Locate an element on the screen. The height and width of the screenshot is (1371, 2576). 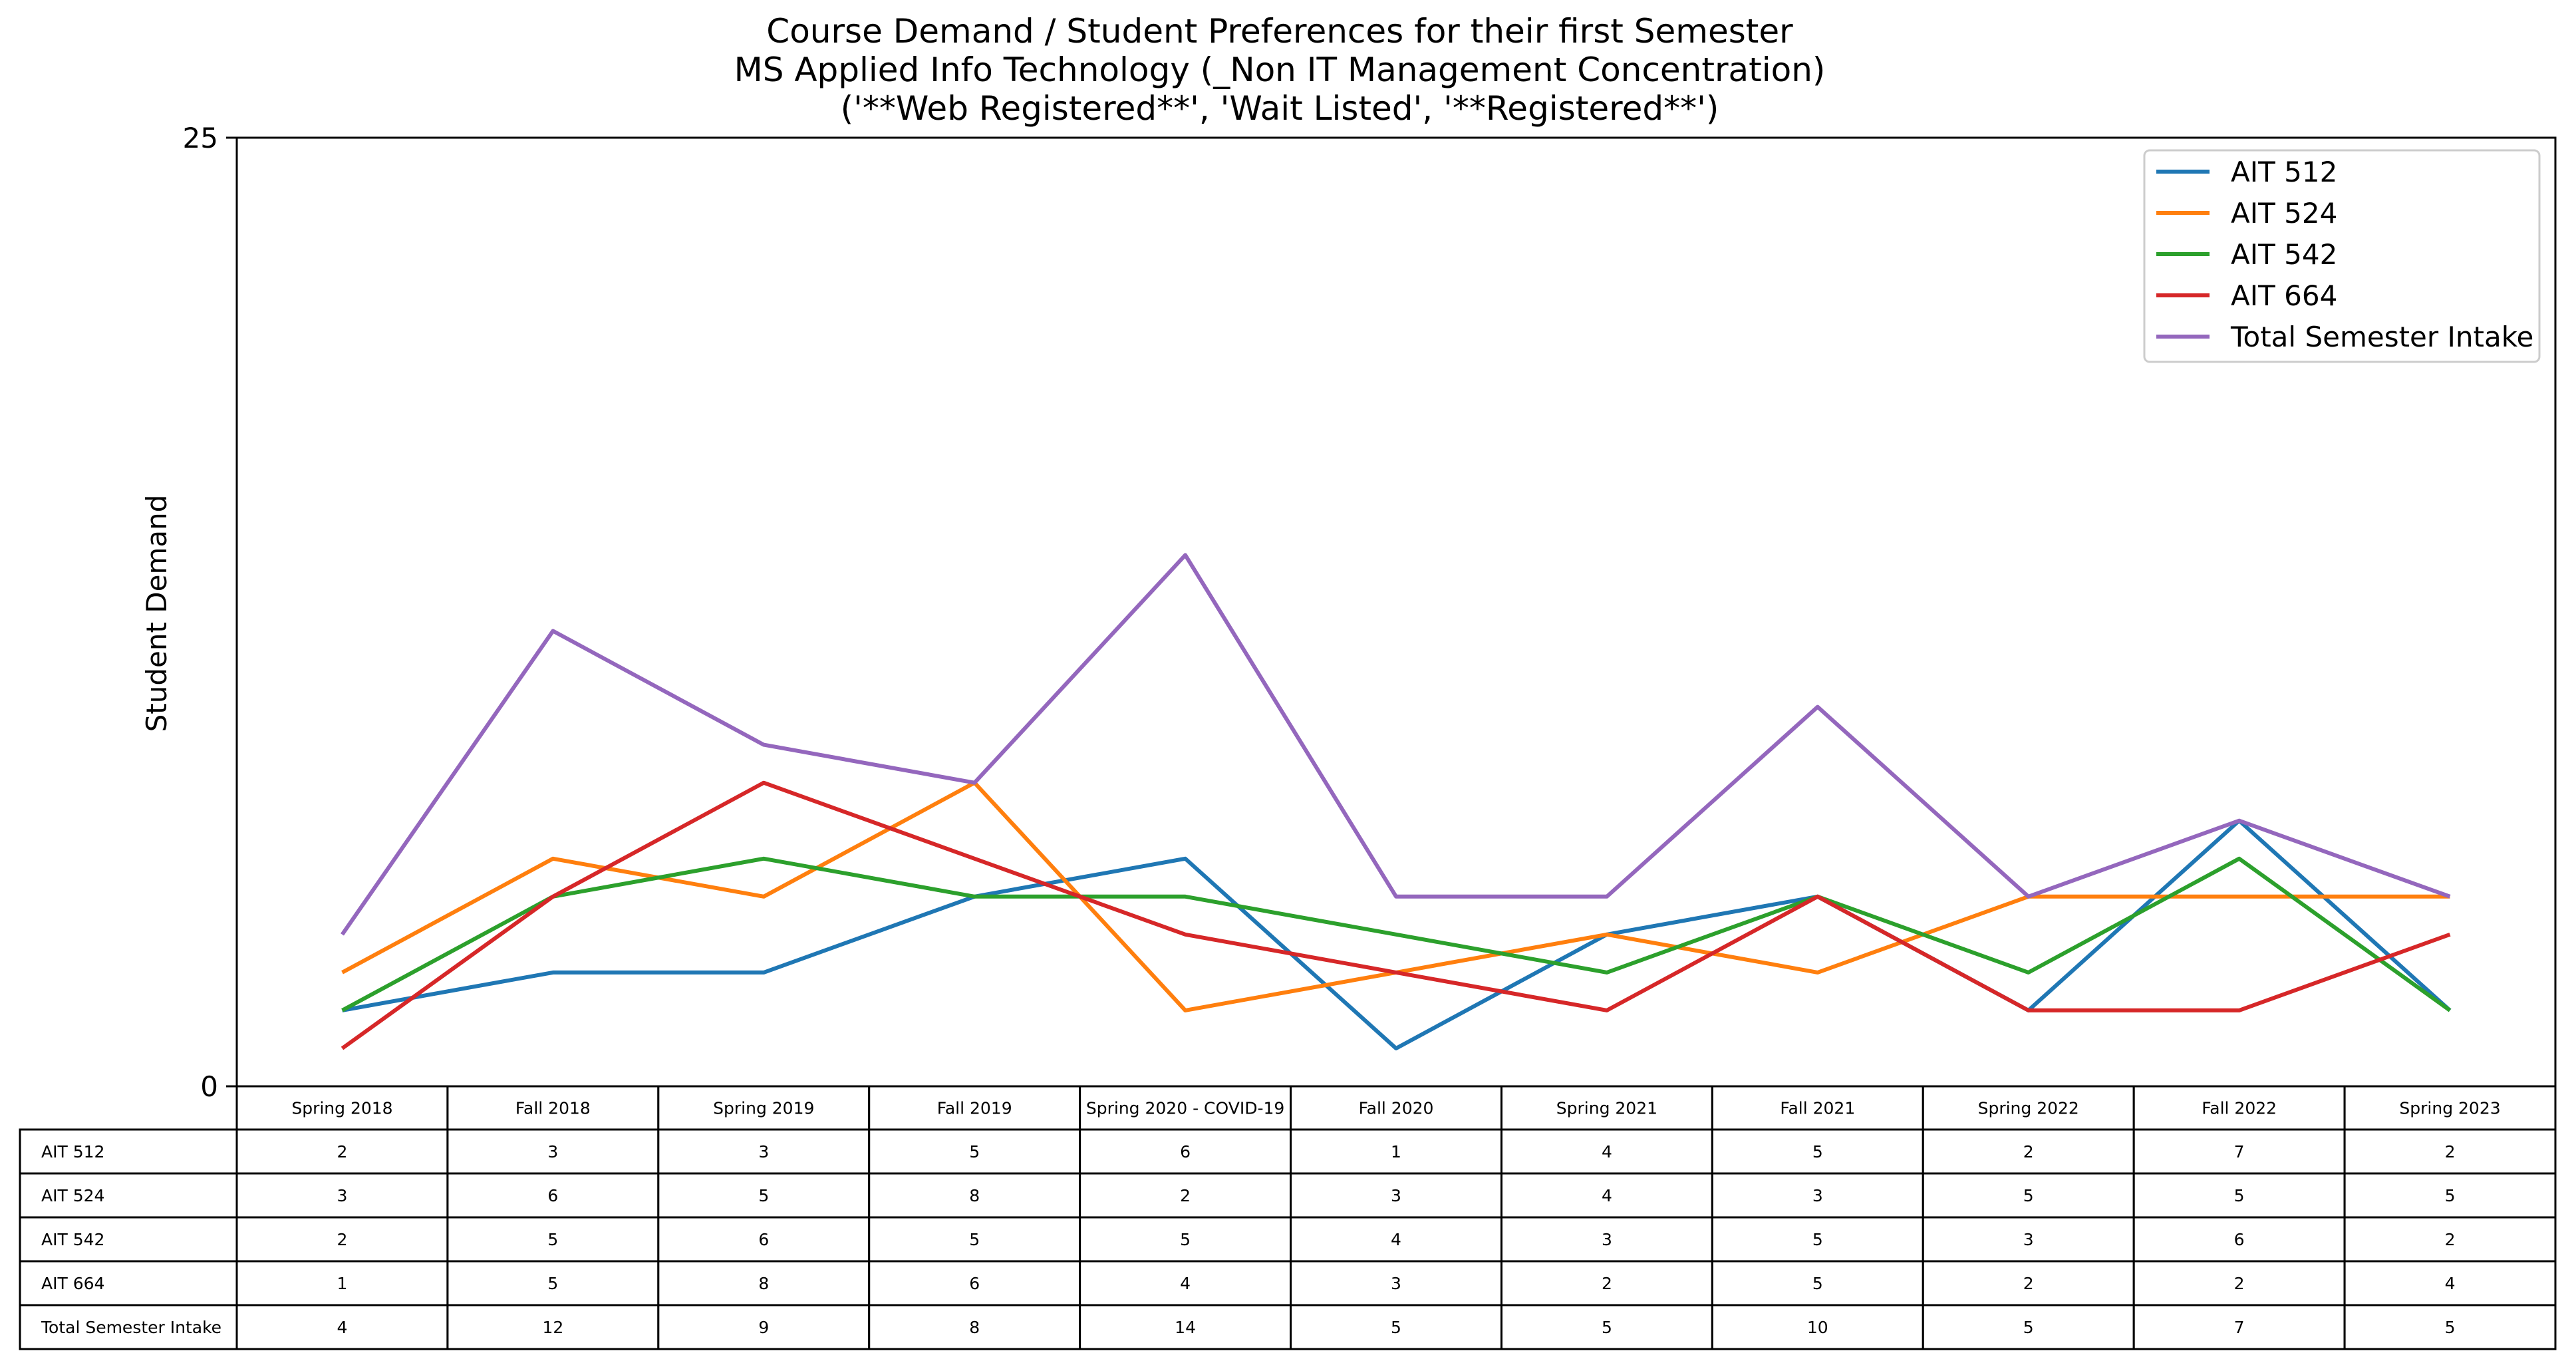
table-cell-value-total-semester-intake-spring-2020-covid-19: 14 is located at coordinates (1185, 1327).